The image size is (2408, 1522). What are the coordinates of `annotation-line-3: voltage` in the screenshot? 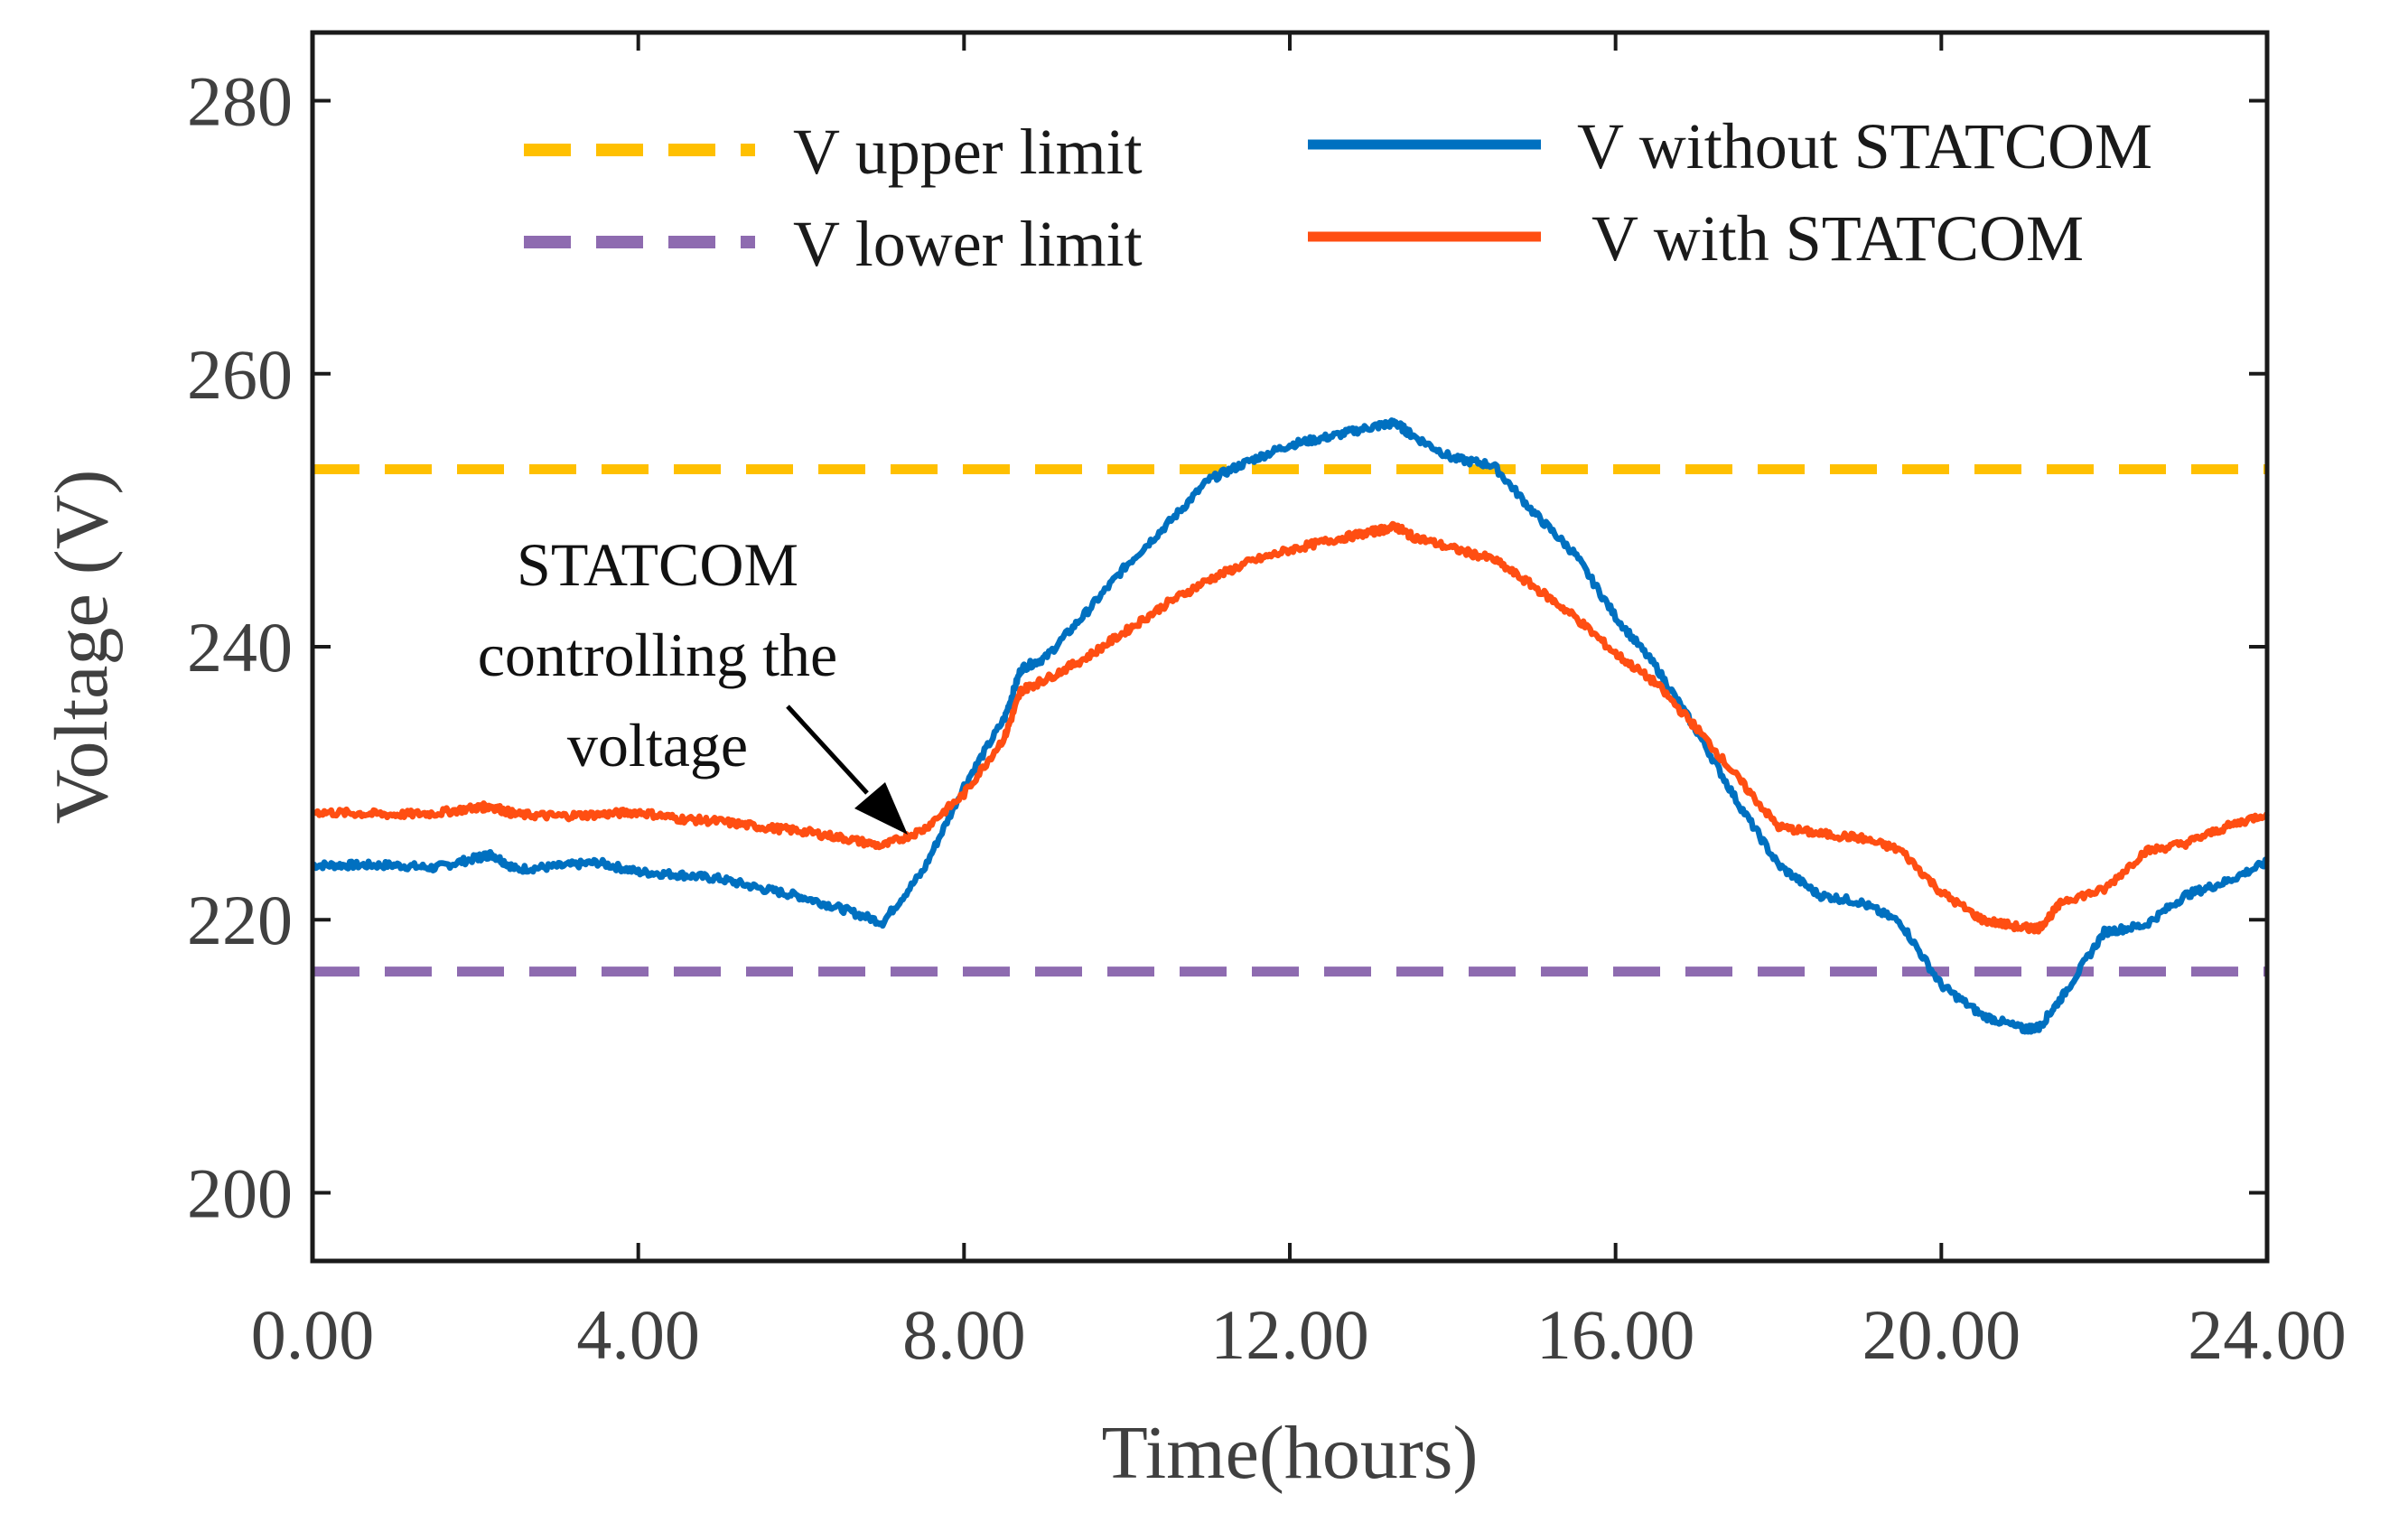 It's located at (658, 745).